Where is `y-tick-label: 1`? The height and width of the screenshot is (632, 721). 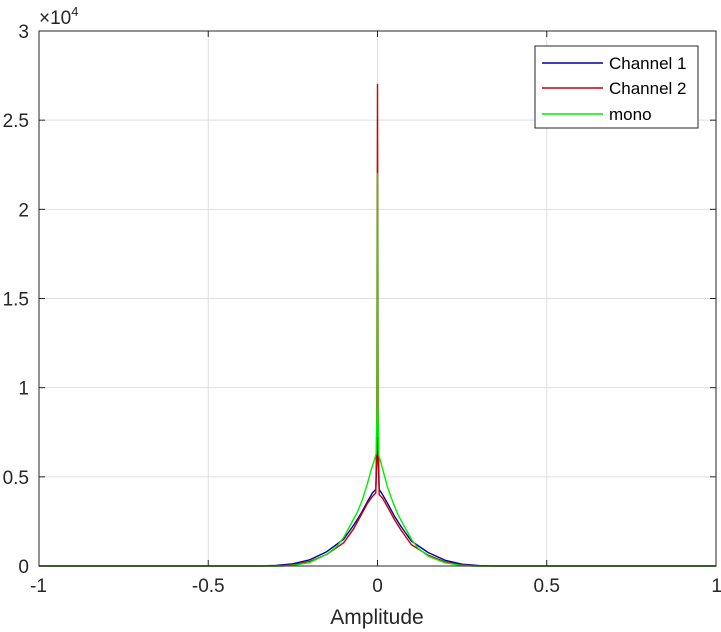 y-tick-label: 1 is located at coordinates (23, 389).